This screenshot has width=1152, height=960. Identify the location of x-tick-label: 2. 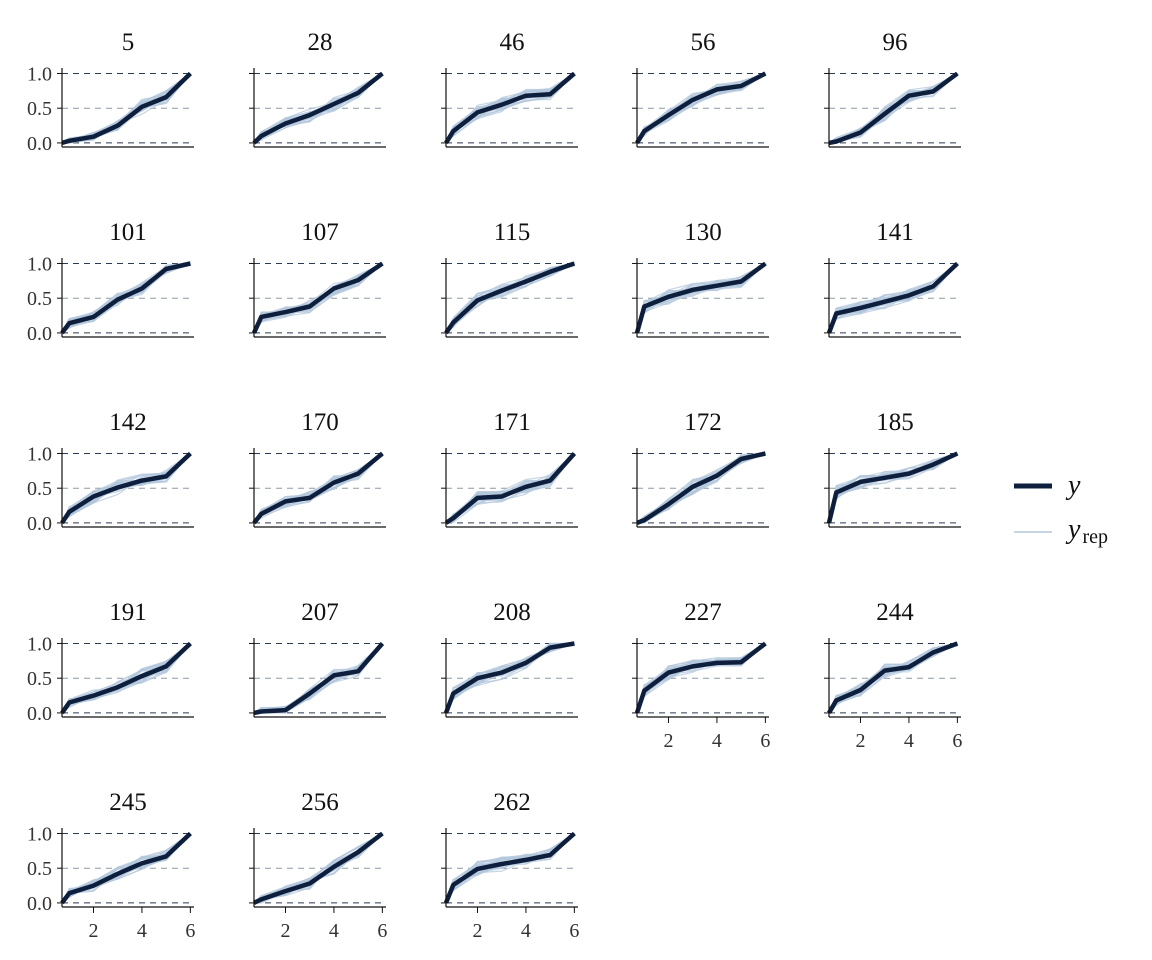
(477, 931).